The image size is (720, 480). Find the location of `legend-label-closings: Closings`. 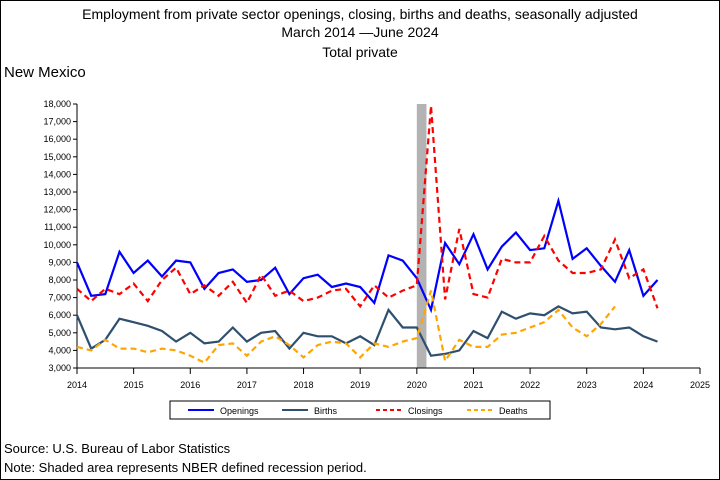

legend-label-closings: Closings is located at coordinates (425, 411).